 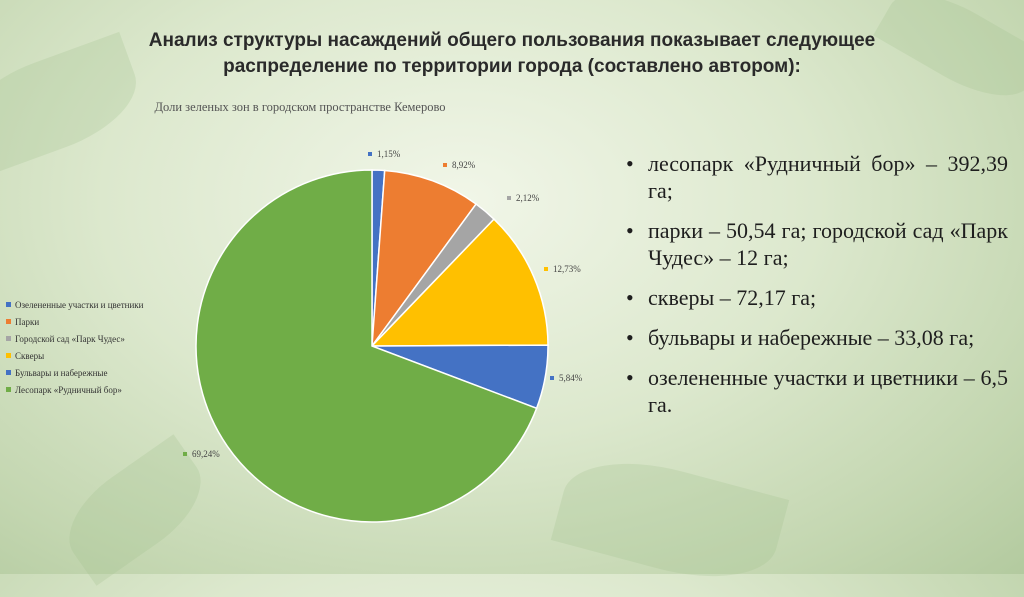 I want to click on bullet-item: лесопарк «Рудничный бор» – 392,39 га;, so click(x=817, y=177).